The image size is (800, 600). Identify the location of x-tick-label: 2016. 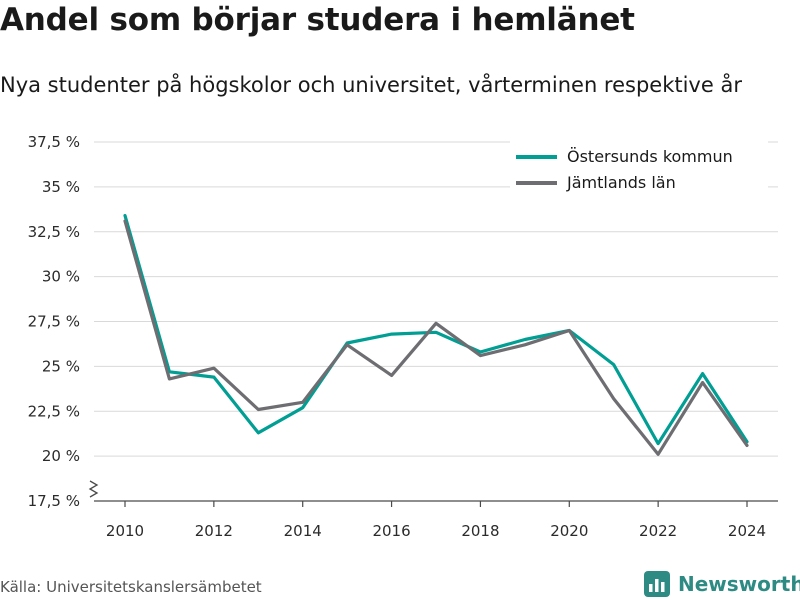
(391, 531).